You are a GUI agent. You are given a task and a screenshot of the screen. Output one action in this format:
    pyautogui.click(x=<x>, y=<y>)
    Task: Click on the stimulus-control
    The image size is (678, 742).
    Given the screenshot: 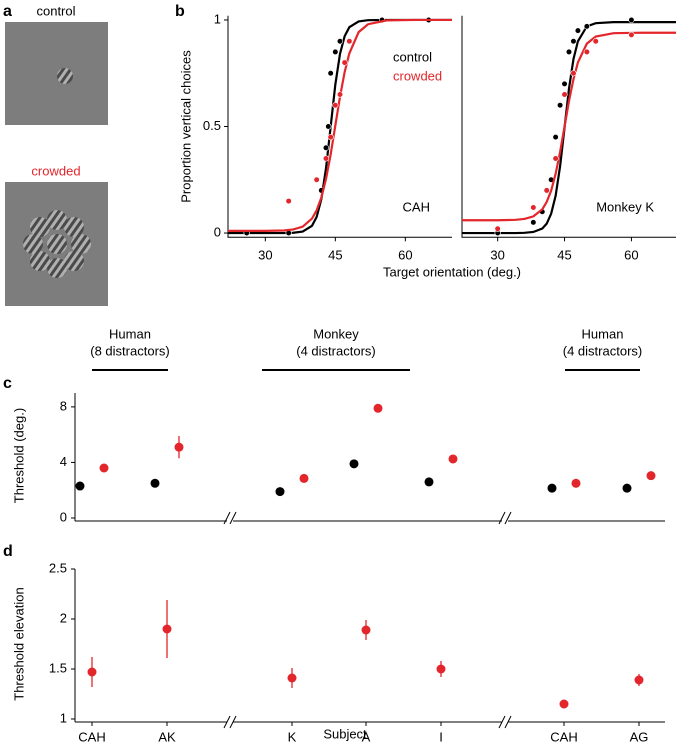 What is the action you would take?
    pyautogui.click(x=56, y=73)
    